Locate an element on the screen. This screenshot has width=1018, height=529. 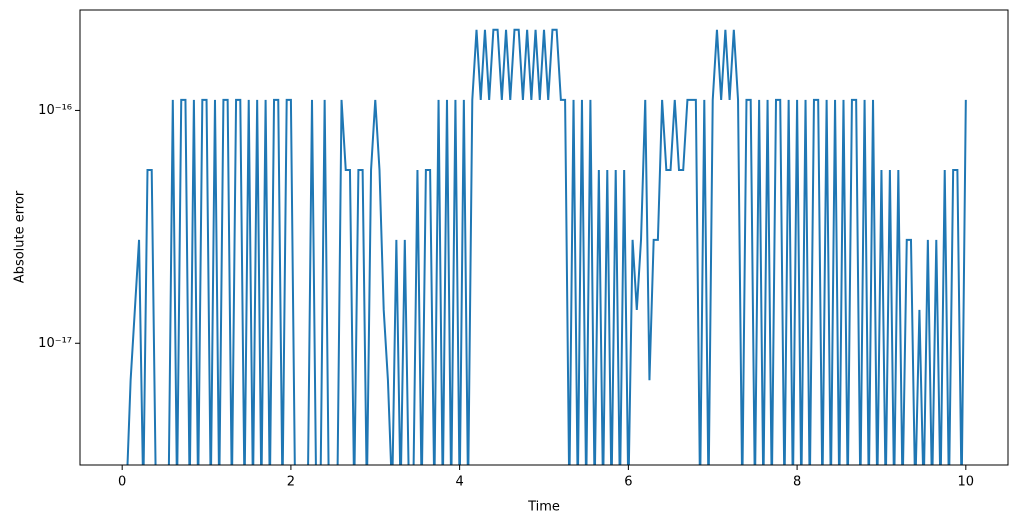
x-tick-label: 4 is located at coordinates (459, 482).